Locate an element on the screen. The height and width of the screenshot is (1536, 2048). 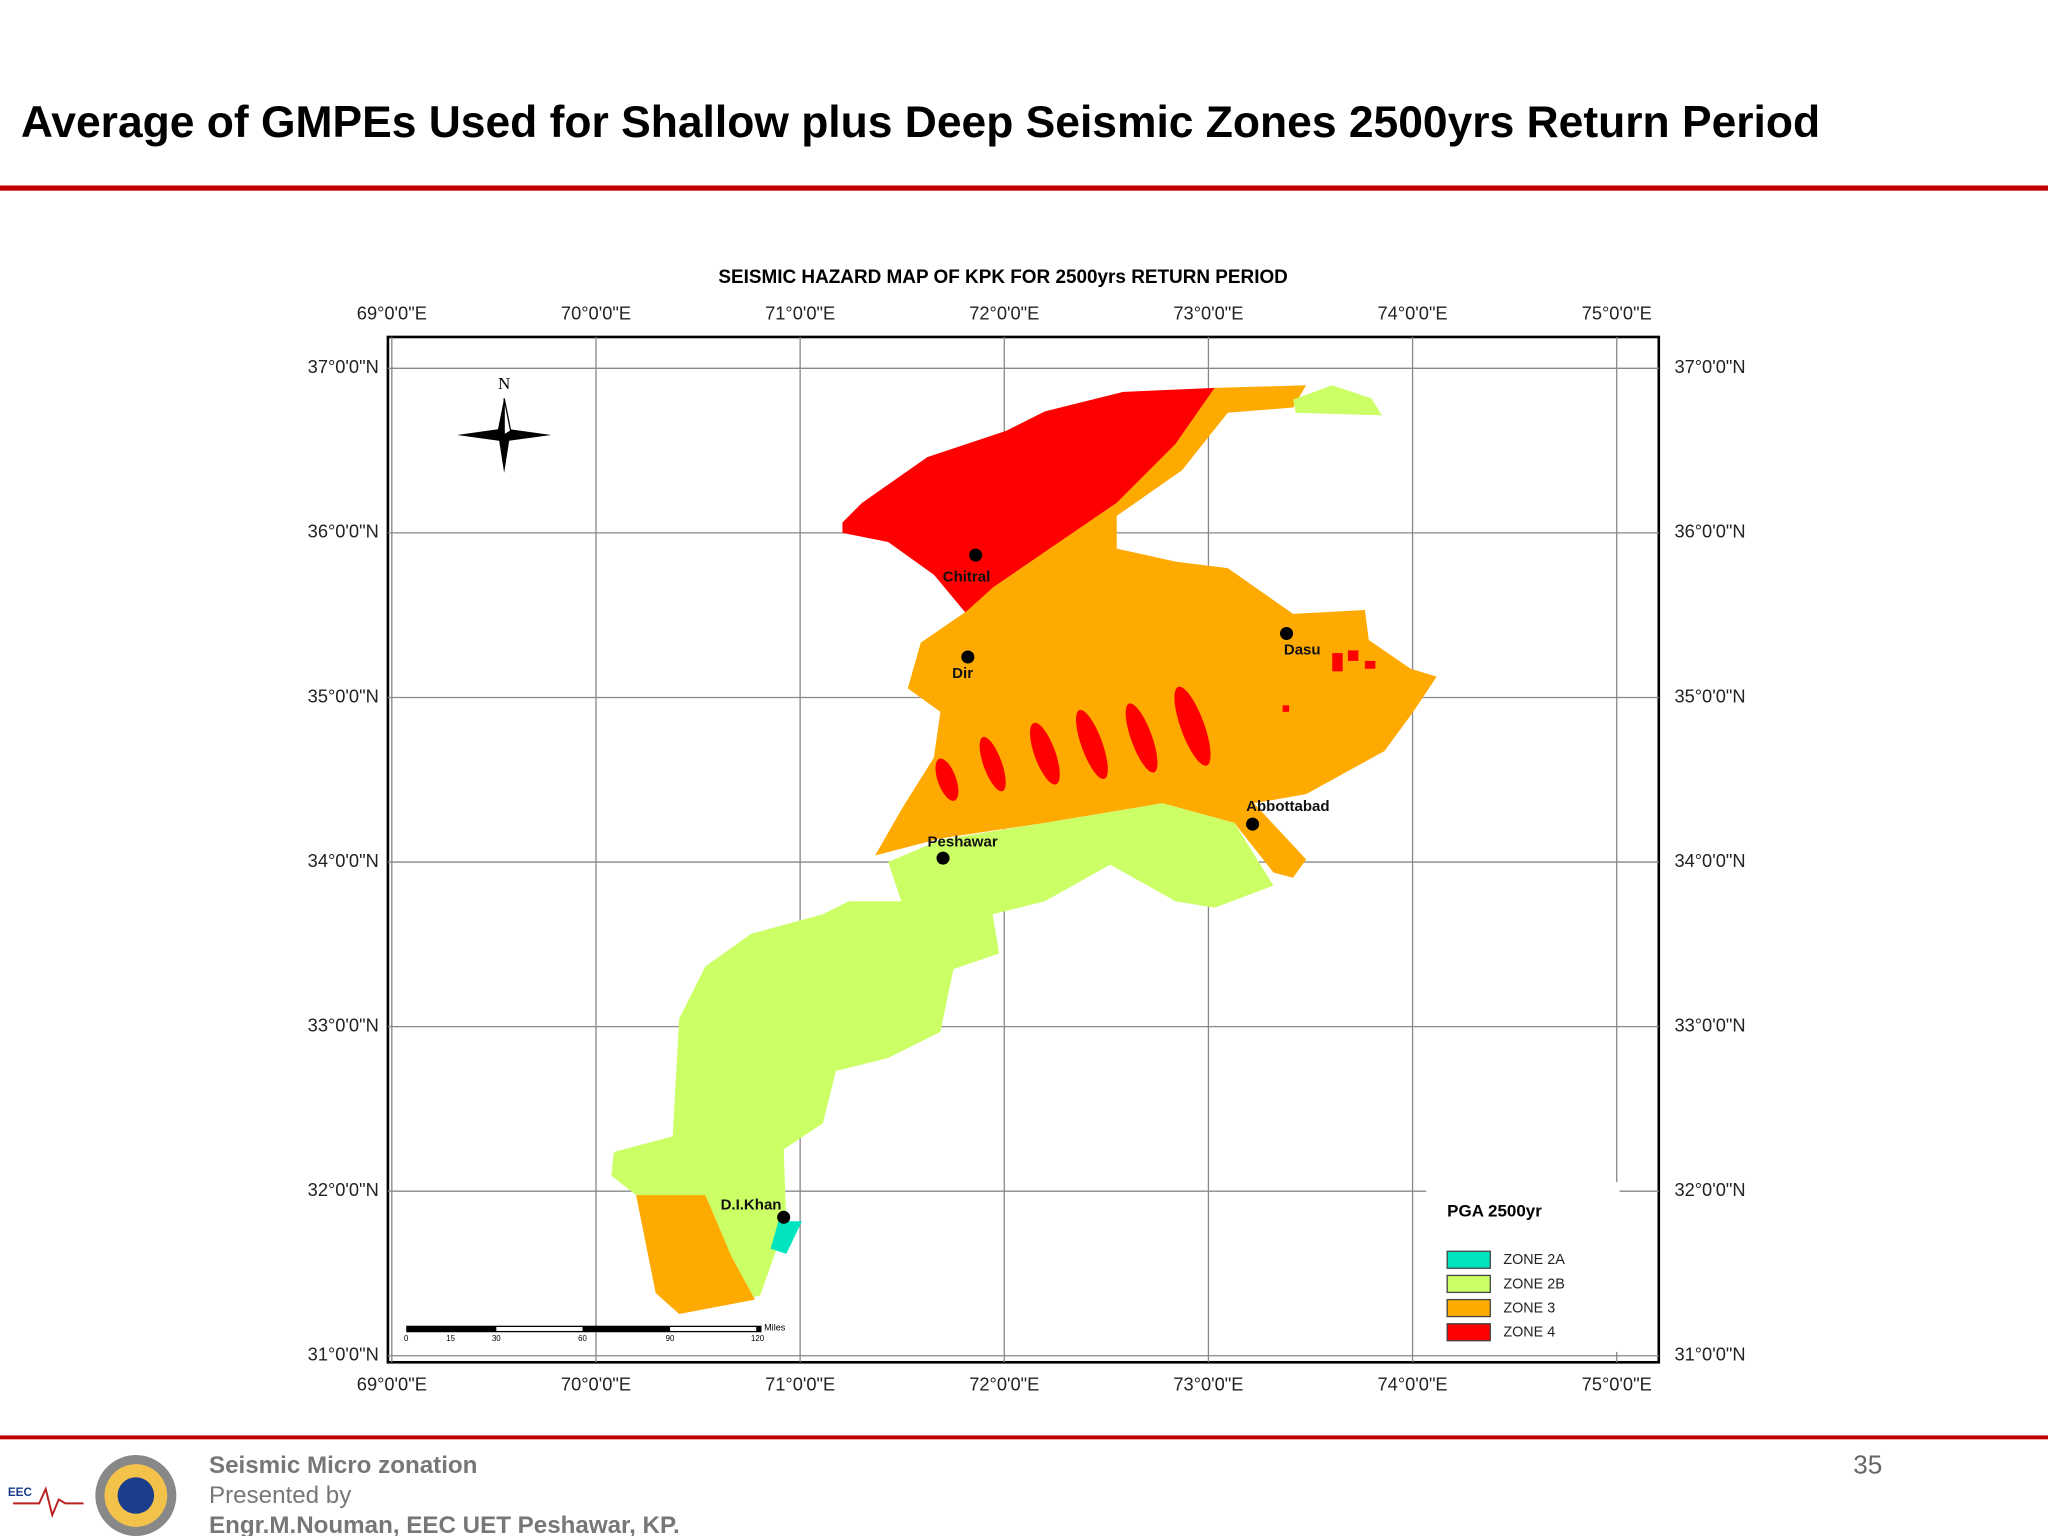
scale-unit: Miles is located at coordinates (775, 1328).